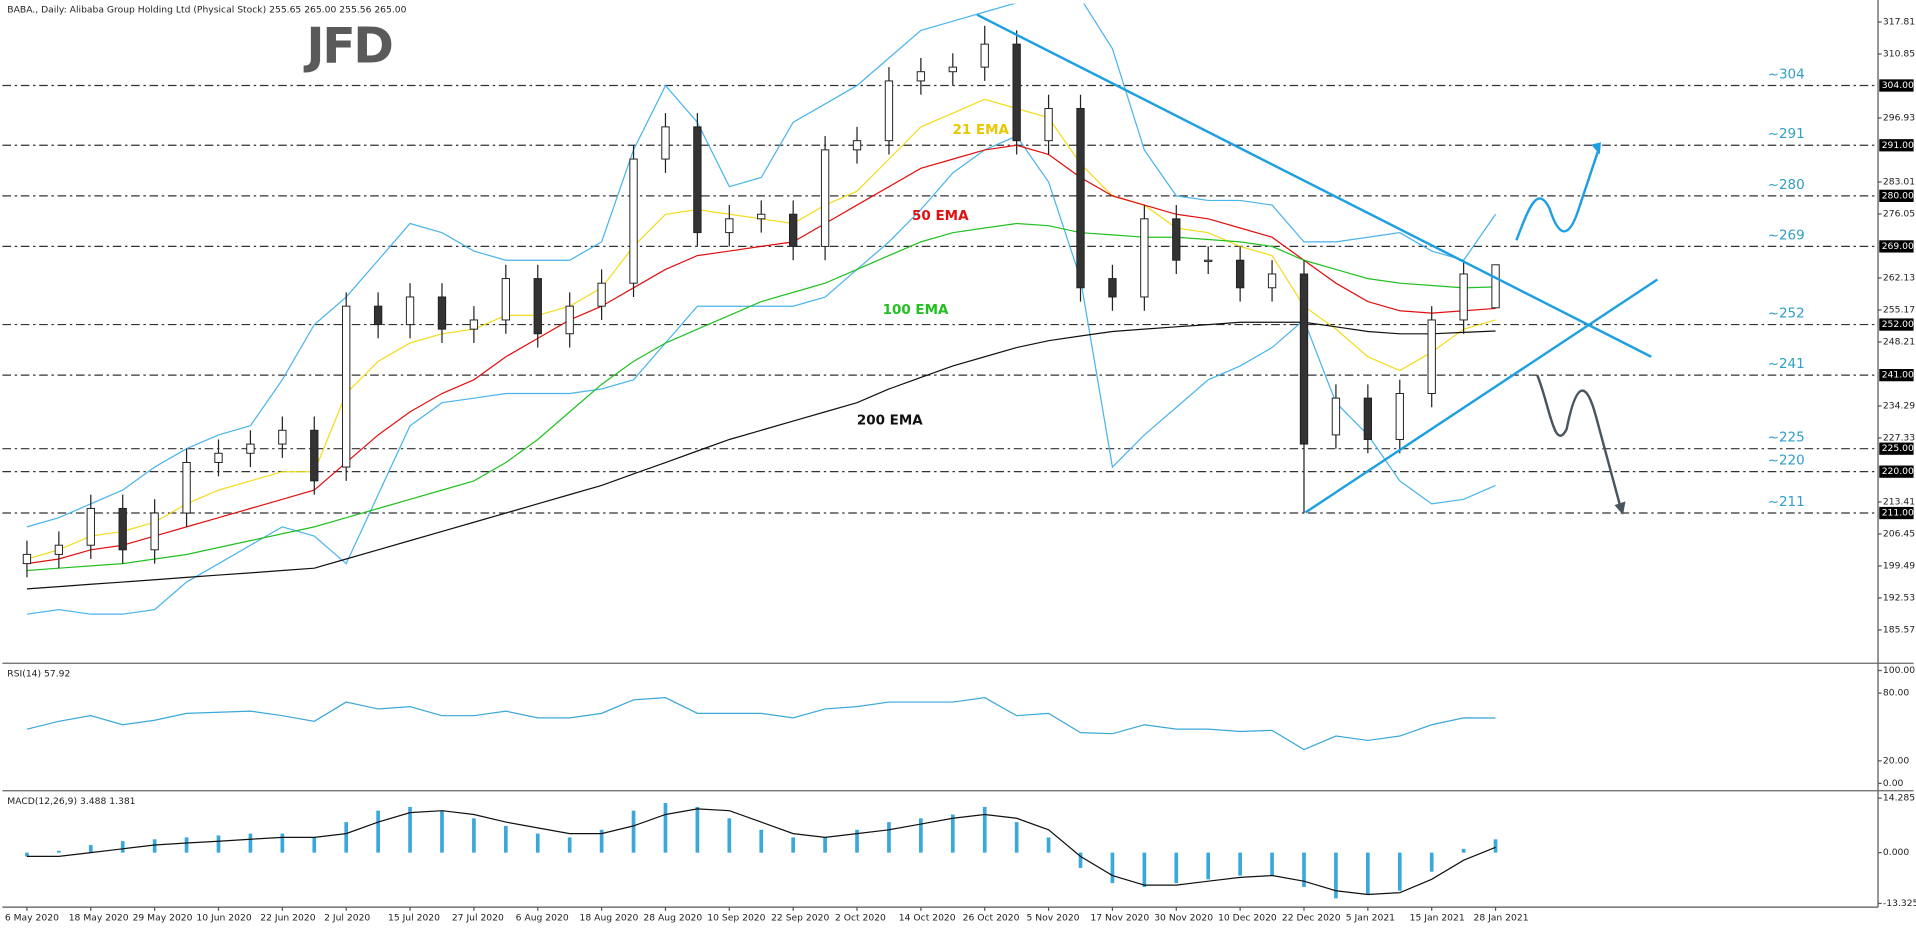  Describe the element at coordinates (1899, 54) in the screenshot. I see `y-tick-label: 310.85` at that location.